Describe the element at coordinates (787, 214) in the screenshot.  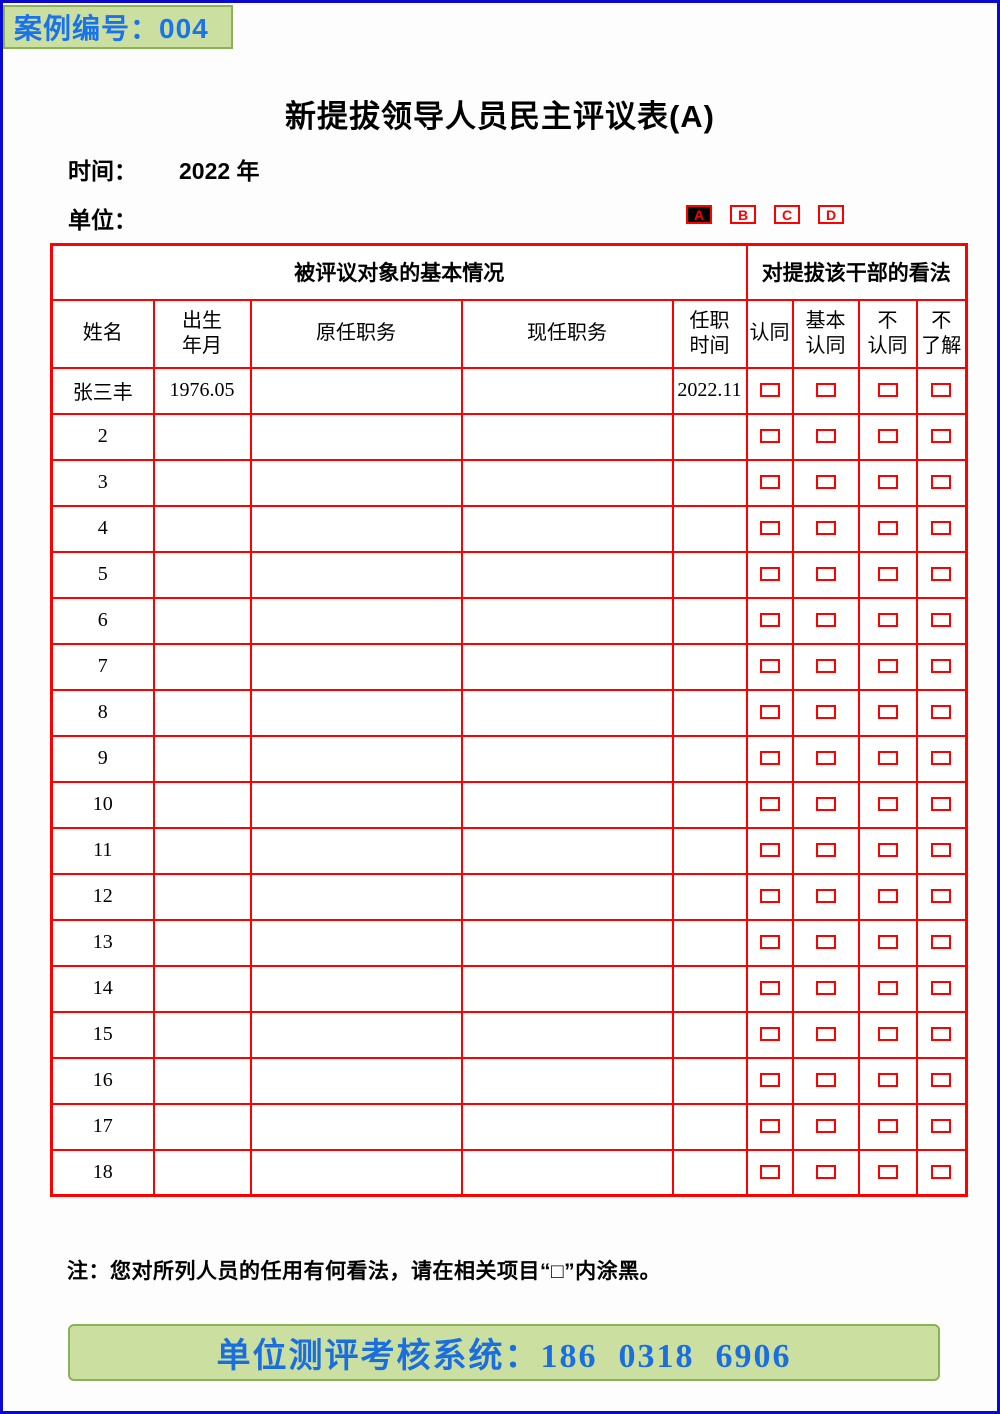
I see `option-box-c: C` at that location.